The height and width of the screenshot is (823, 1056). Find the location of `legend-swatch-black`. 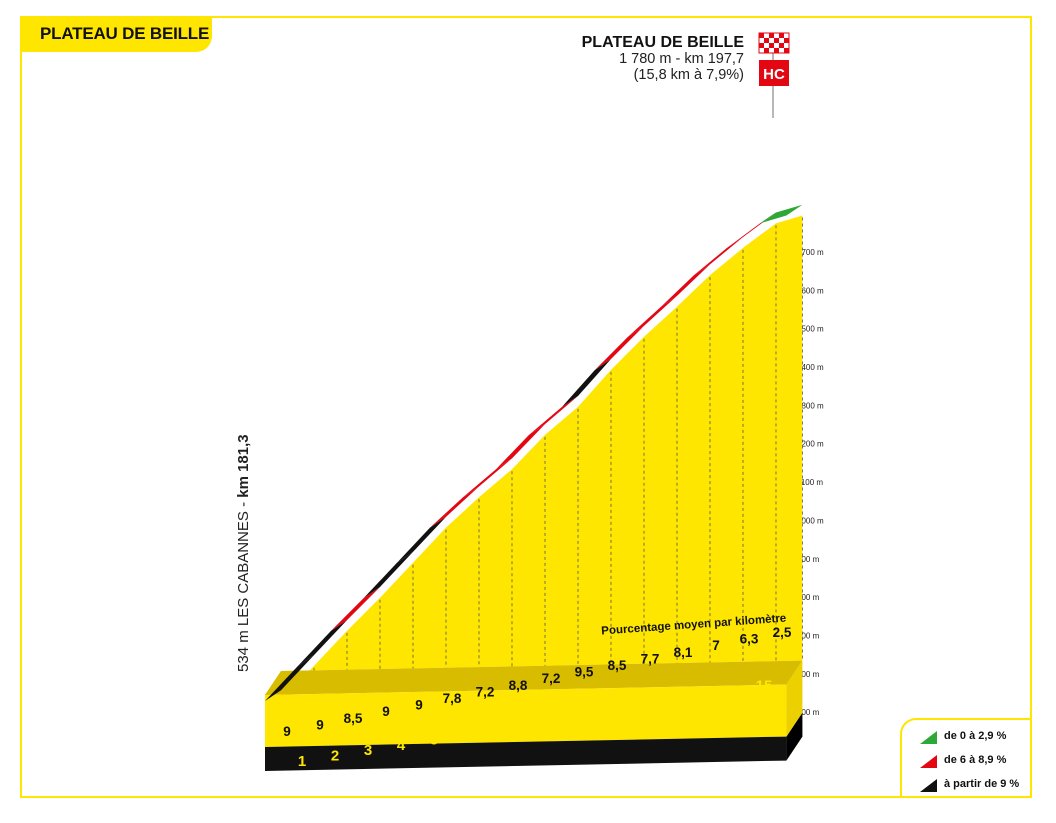

legend-swatch-black is located at coordinates (928, 785).